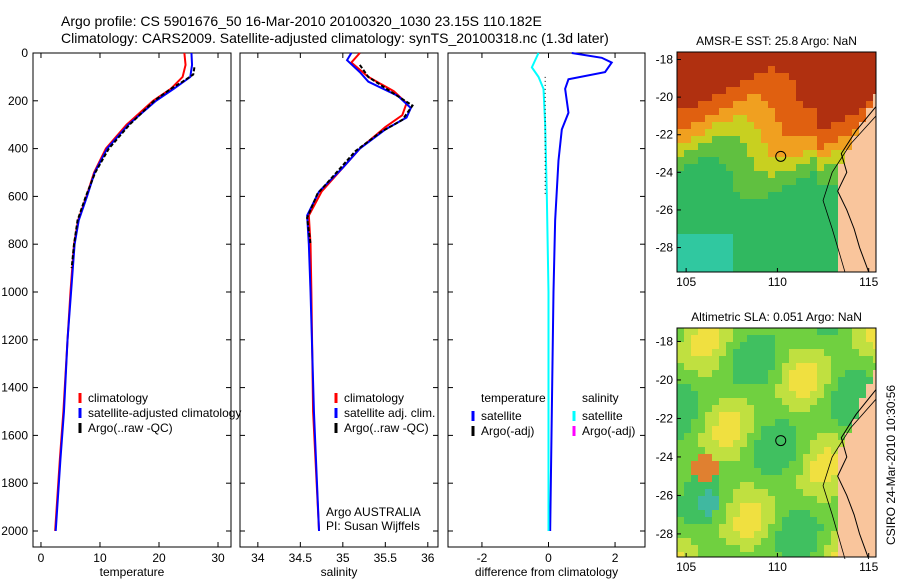  Describe the element at coordinates (386, 428) in the screenshot. I see `legend-label: Argo(..raw -QC)` at that location.